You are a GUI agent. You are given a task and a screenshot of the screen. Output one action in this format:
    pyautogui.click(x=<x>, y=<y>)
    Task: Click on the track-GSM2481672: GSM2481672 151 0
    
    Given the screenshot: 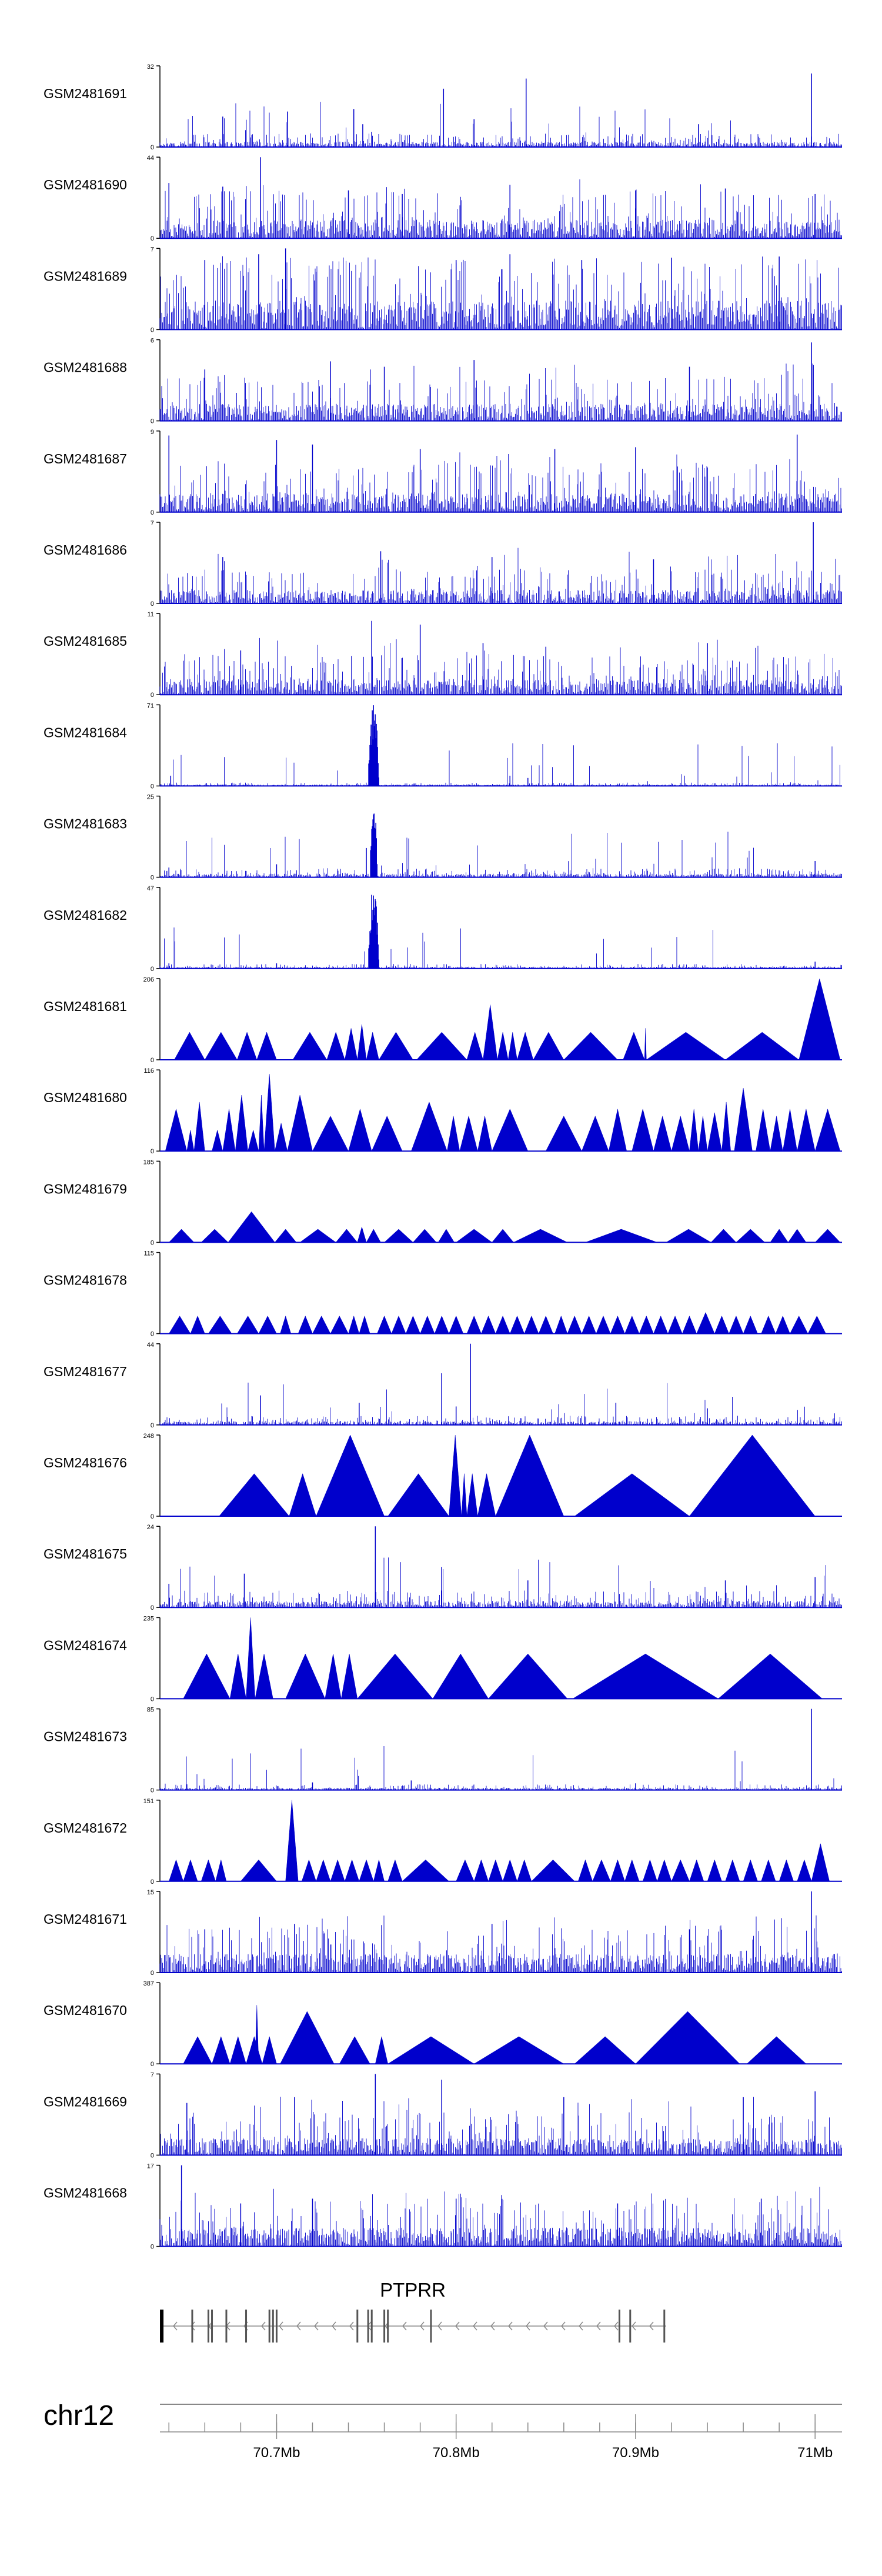 What is the action you would take?
    pyautogui.click(x=443, y=1842)
    